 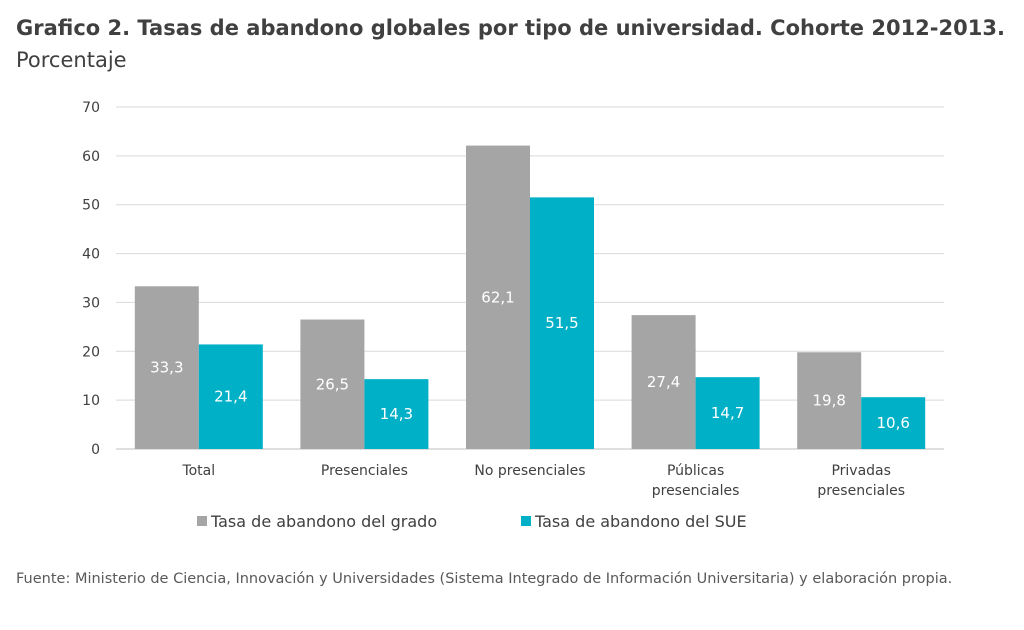 I want to click on data-label: 33,3, so click(x=166, y=368).